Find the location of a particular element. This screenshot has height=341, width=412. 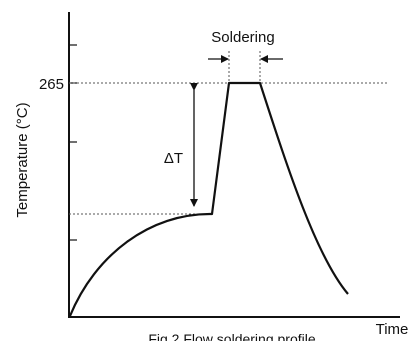

x-axis-label: Time is located at coordinates (392, 329).